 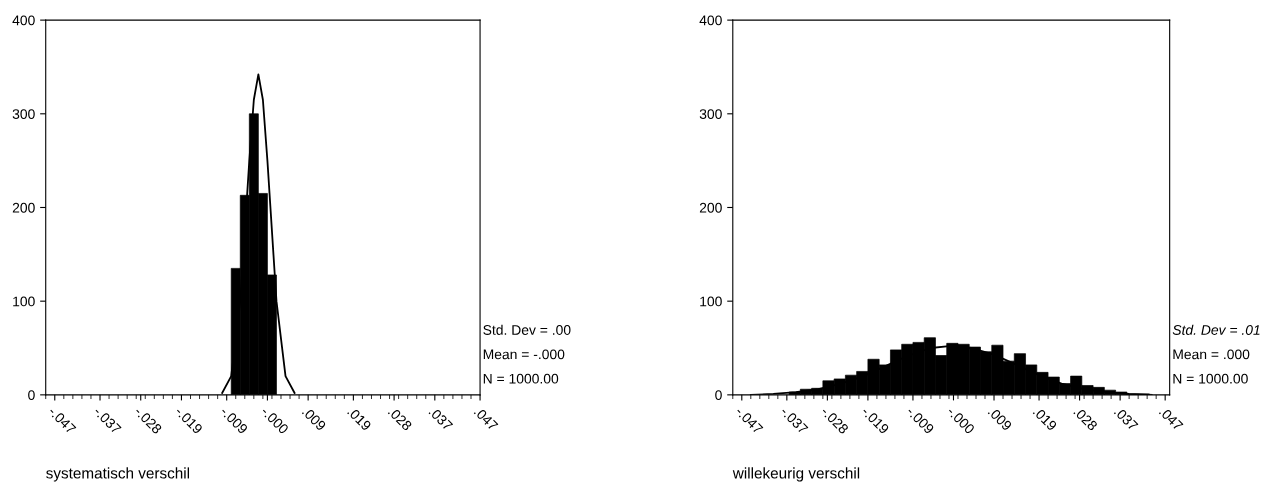 I want to click on text: Mean = -.000, so click(x=524, y=354).